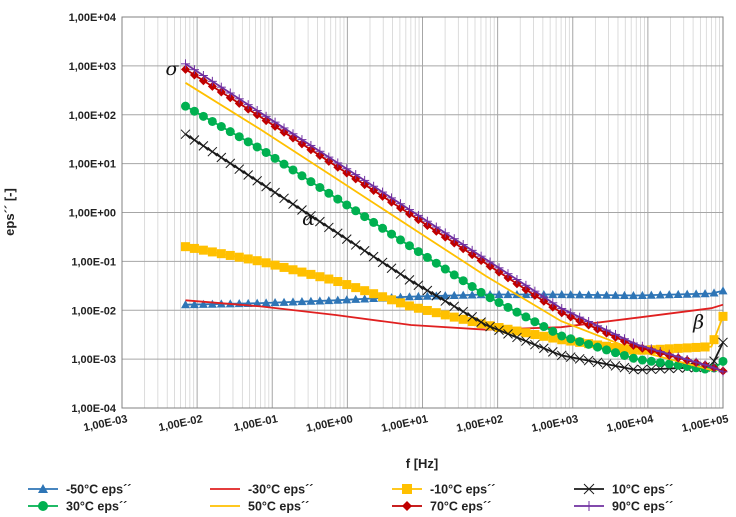  What do you see at coordinates (9, 212) in the screenshot?
I see `y-axis-label: eps´´ [-]` at bounding box center [9, 212].